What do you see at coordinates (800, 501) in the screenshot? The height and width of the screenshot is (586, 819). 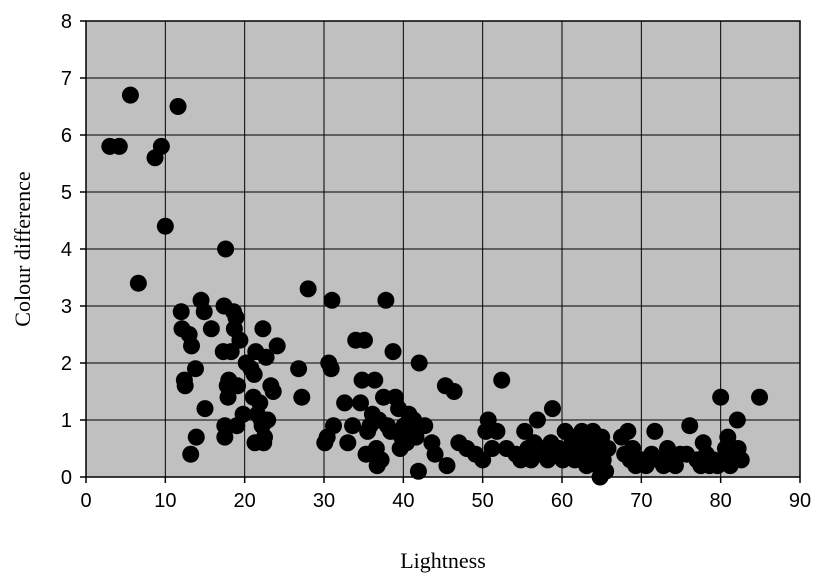 I see `x-tick-label: 90` at bounding box center [800, 501].